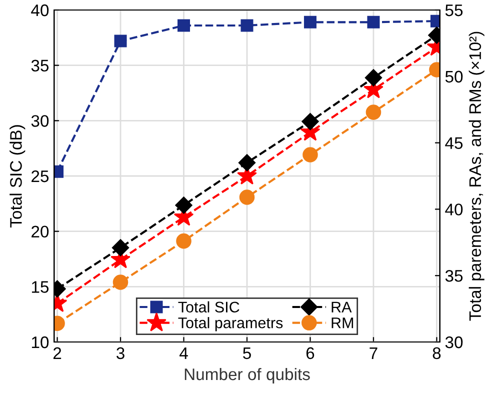 This screenshot has height=400, width=501. Describe the element at coordinates (310, 353) in the screenshot. I see `x-tick-label: 6` at that location.